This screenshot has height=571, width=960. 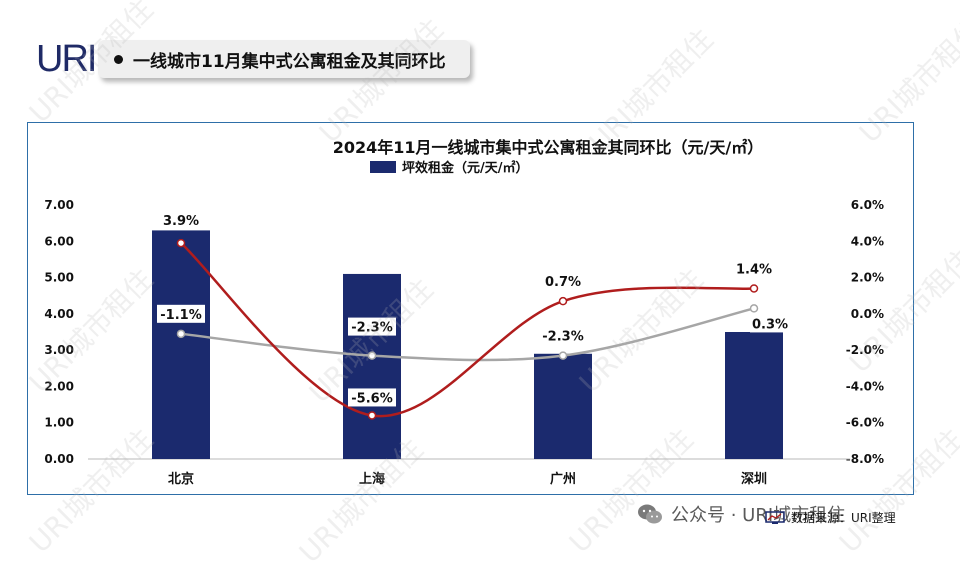 I want to click on source-text: 数据来源：URI整理, so click(x=843, y=518).